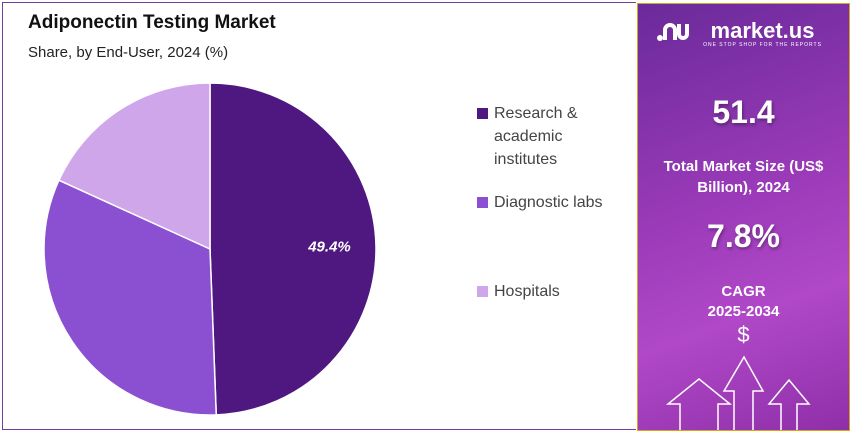  I want to click on brand-name: market.us, so click(762, 30).